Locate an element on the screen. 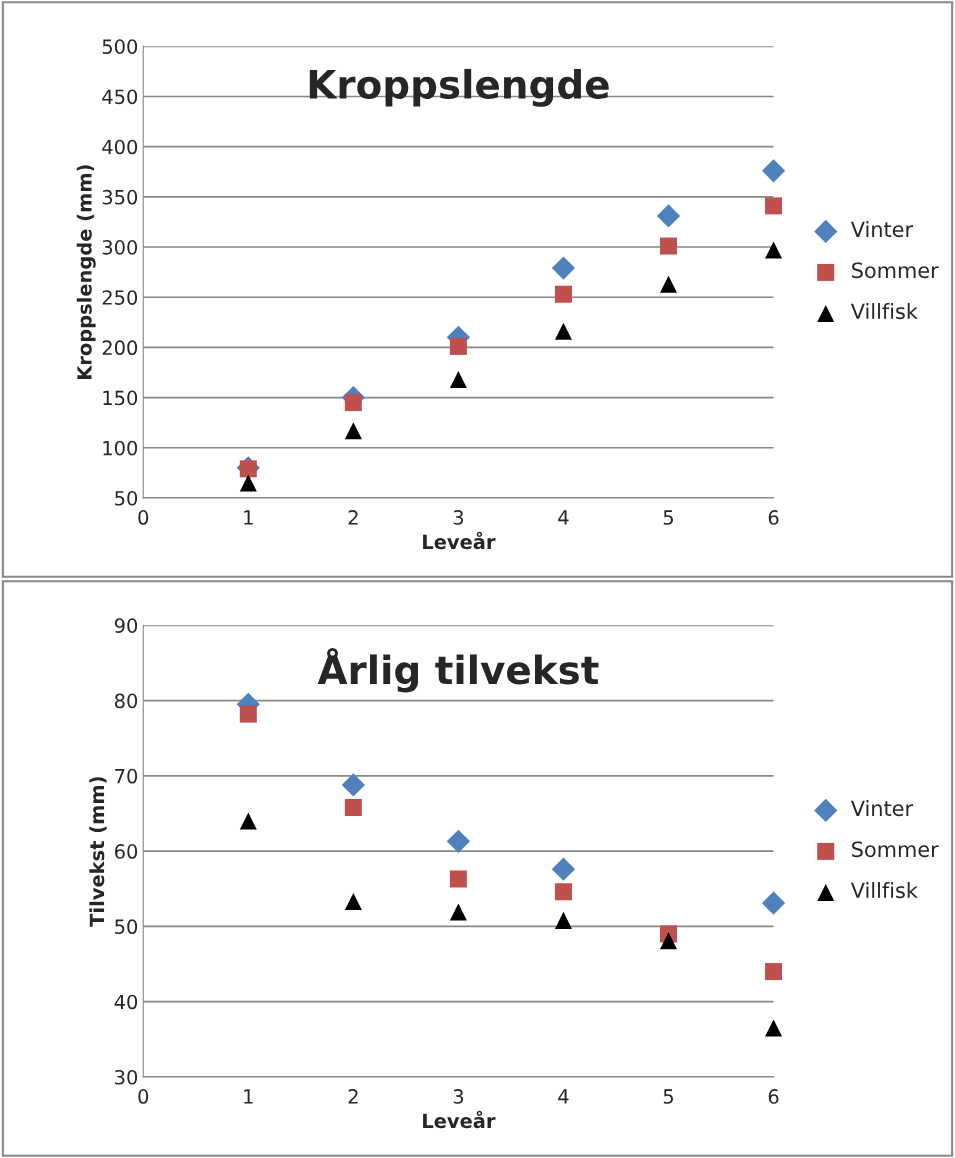 This screenshot has height=1158, width=955. y-tick-label: 200 is located at coordinates (120, 348).